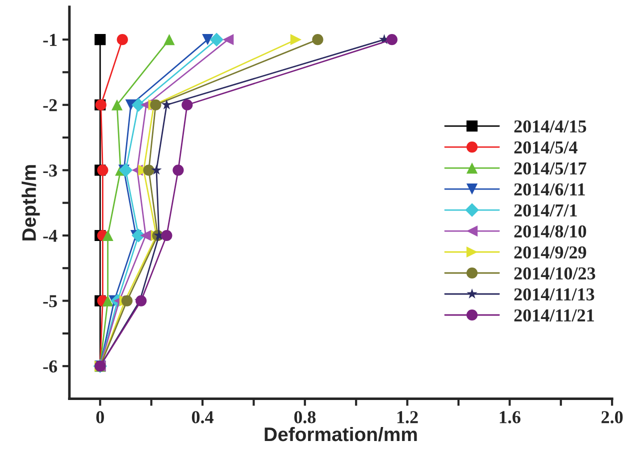 The image size is (631, 461). I want to click on y-tick-label: -3, so click(50, 170).